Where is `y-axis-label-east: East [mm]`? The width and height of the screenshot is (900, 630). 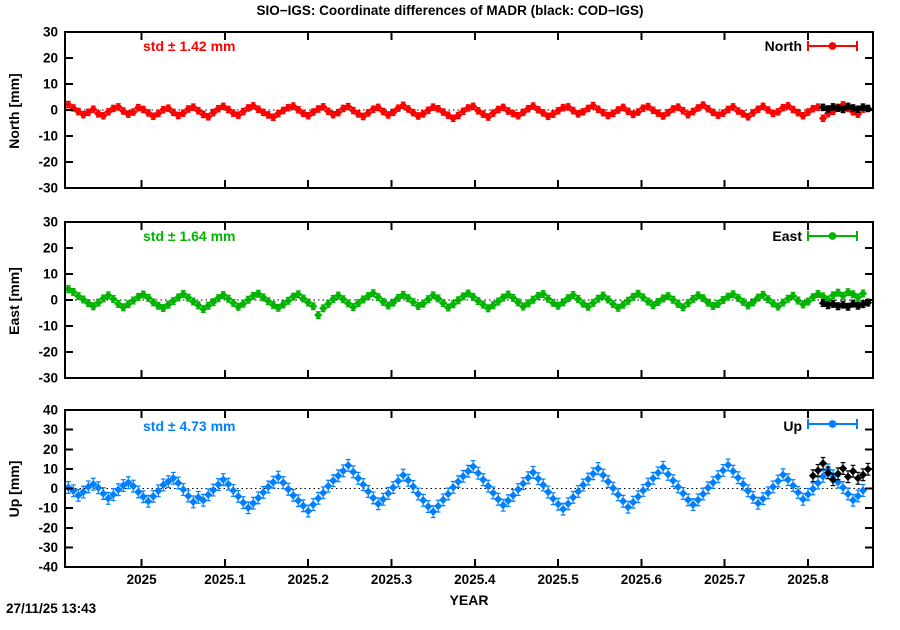
y-axis-label-east: East [mm] is located at coordinates (14, 301).